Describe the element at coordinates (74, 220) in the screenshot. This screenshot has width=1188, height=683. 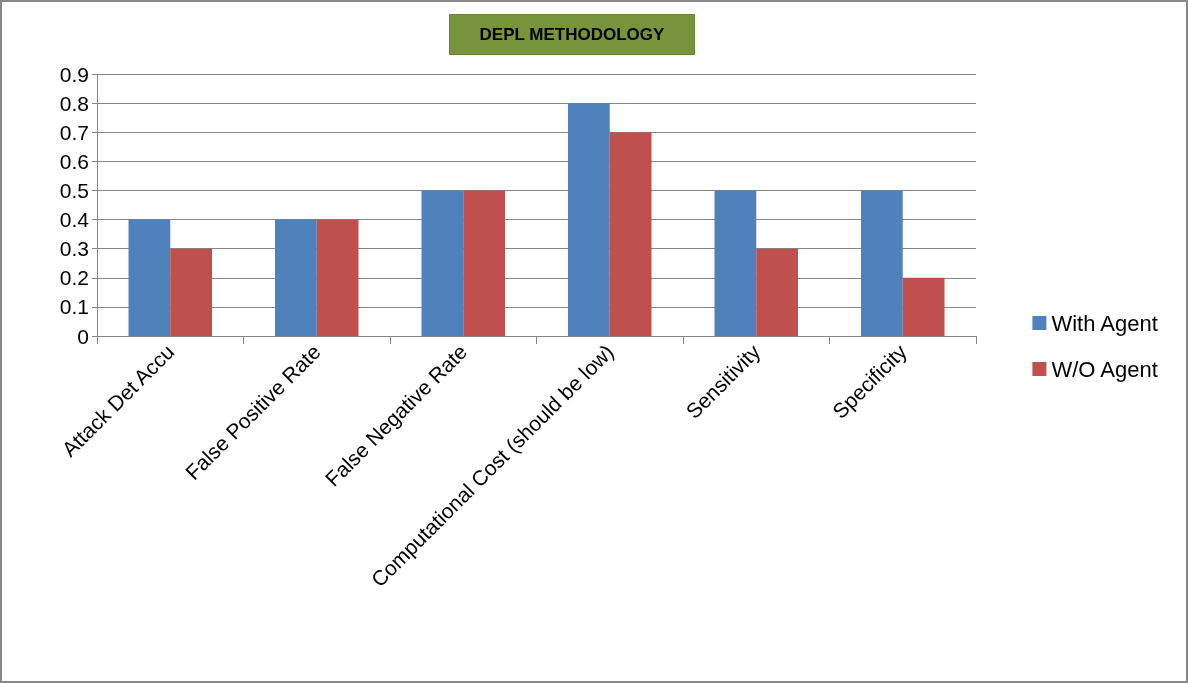
I see `y-tick-label: 0.4` at that location.